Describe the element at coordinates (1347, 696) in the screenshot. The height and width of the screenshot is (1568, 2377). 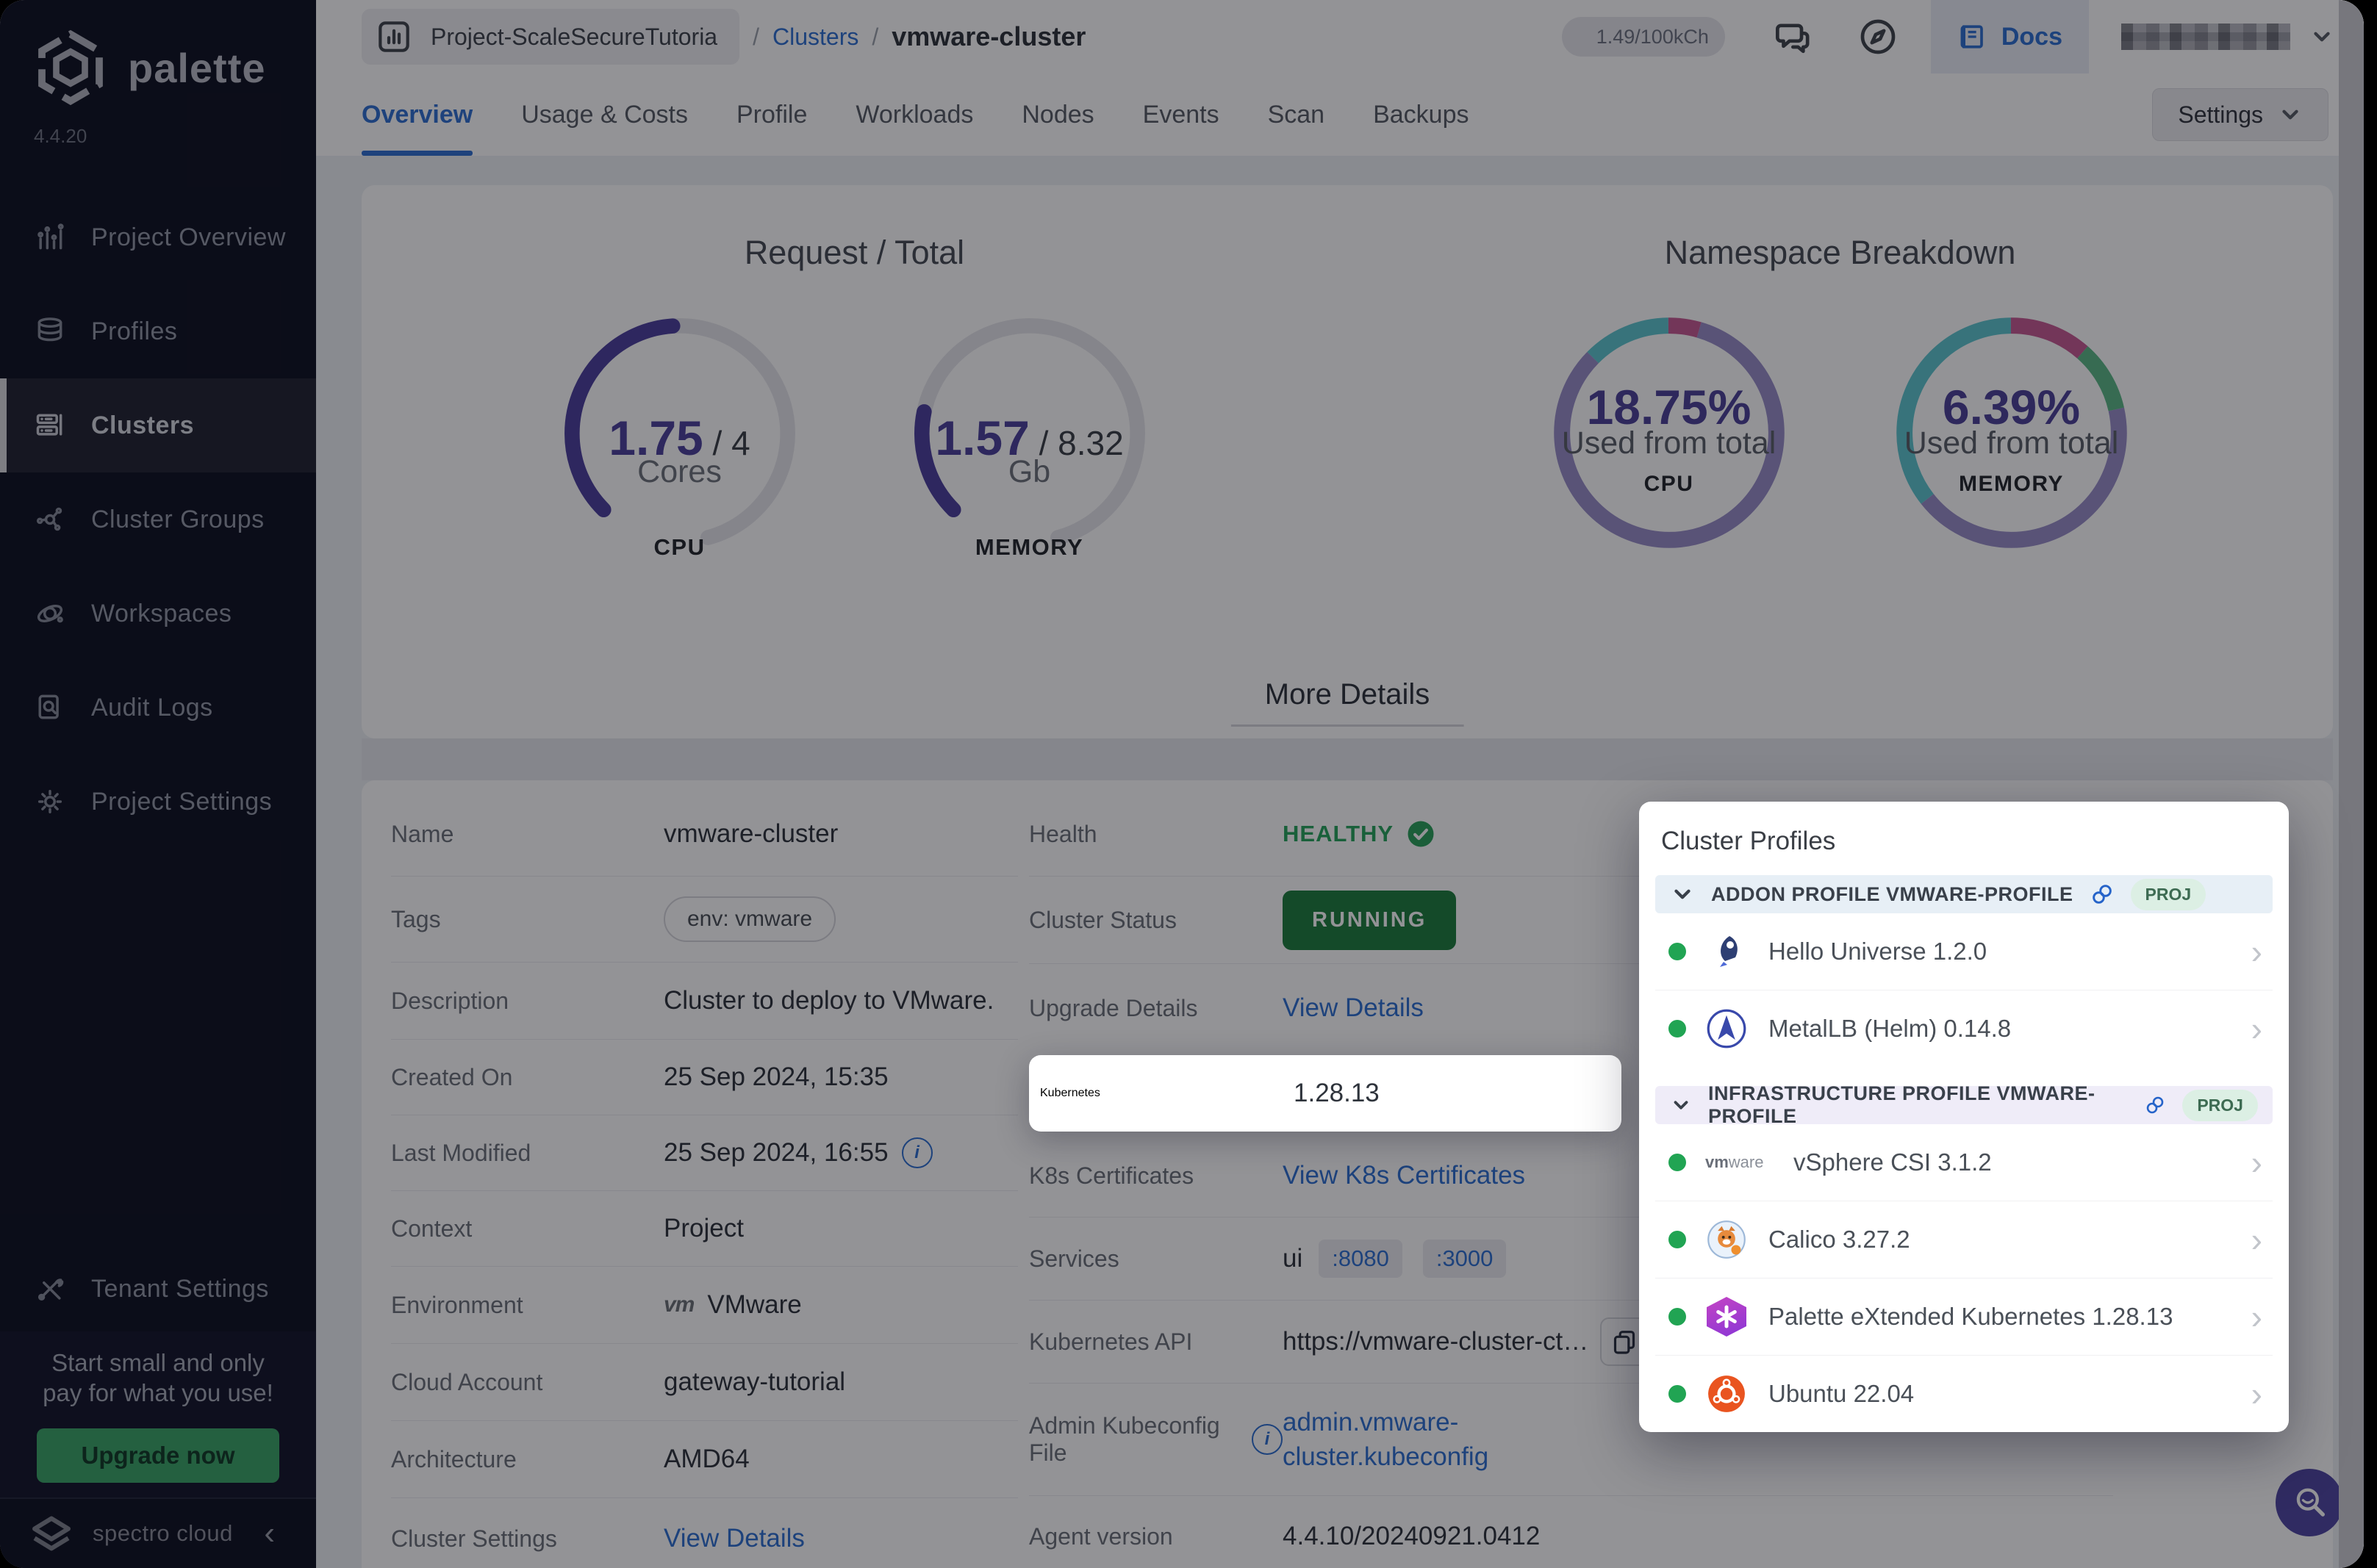
I see `more-details-button: More Details` at that location.